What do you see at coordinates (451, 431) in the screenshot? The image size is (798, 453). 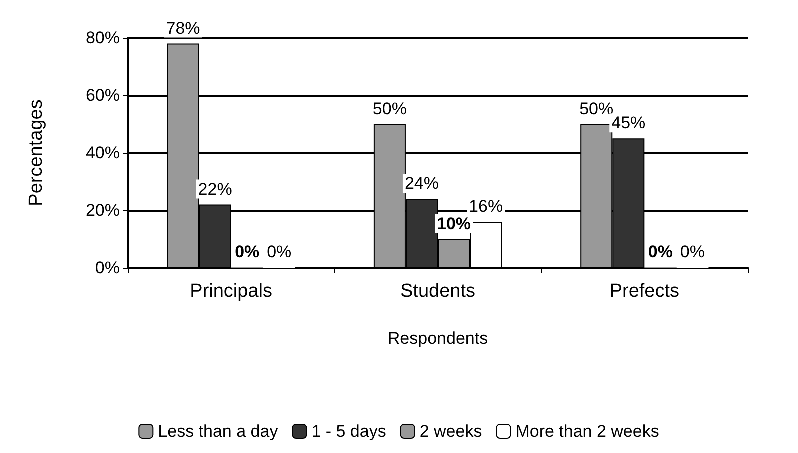 I see `legend-label: 2 weeks` at bounding box center [451, 431].